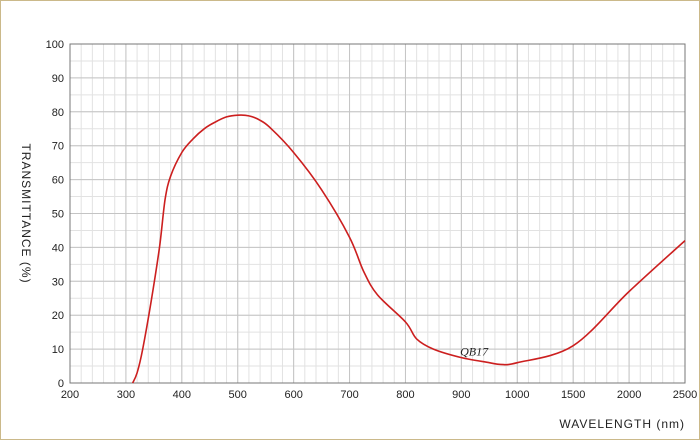 The width and height of the screenshot is (700, 440). What do you see at coordinates (573, 395) in the screenshot?
I see `x-tick-label: 1500` at bounding box center [573, 395].